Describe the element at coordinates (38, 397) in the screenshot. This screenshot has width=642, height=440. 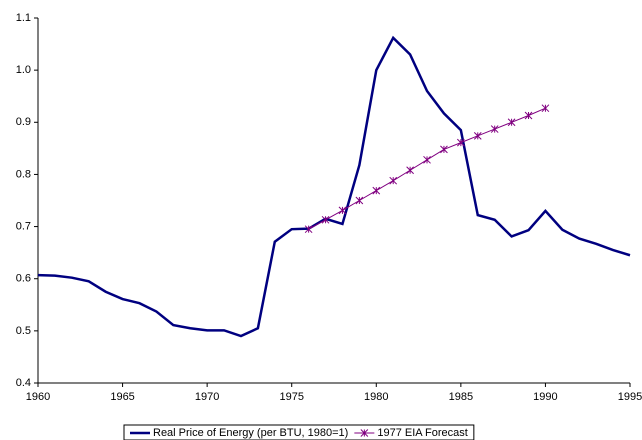
I see `x-tick-label: 1960` at that location.